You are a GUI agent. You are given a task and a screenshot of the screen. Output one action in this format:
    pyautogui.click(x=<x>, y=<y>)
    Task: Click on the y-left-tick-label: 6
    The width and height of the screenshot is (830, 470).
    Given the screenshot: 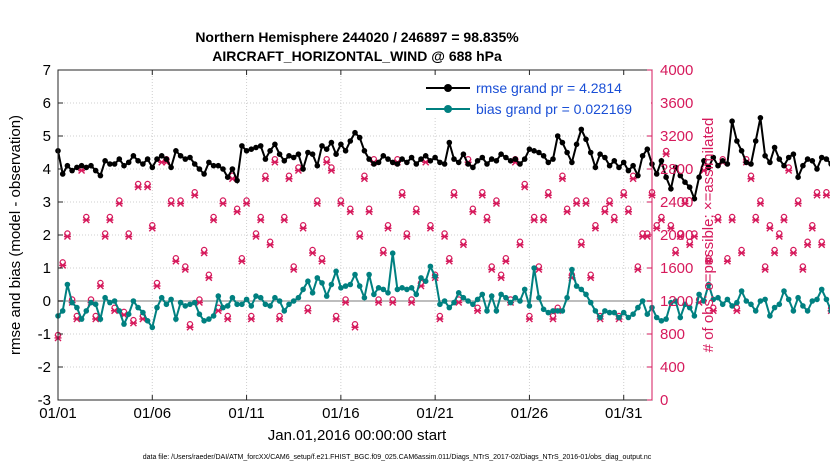 What is the action you would take?
    pyautogui.click(x=47, y=103)
    